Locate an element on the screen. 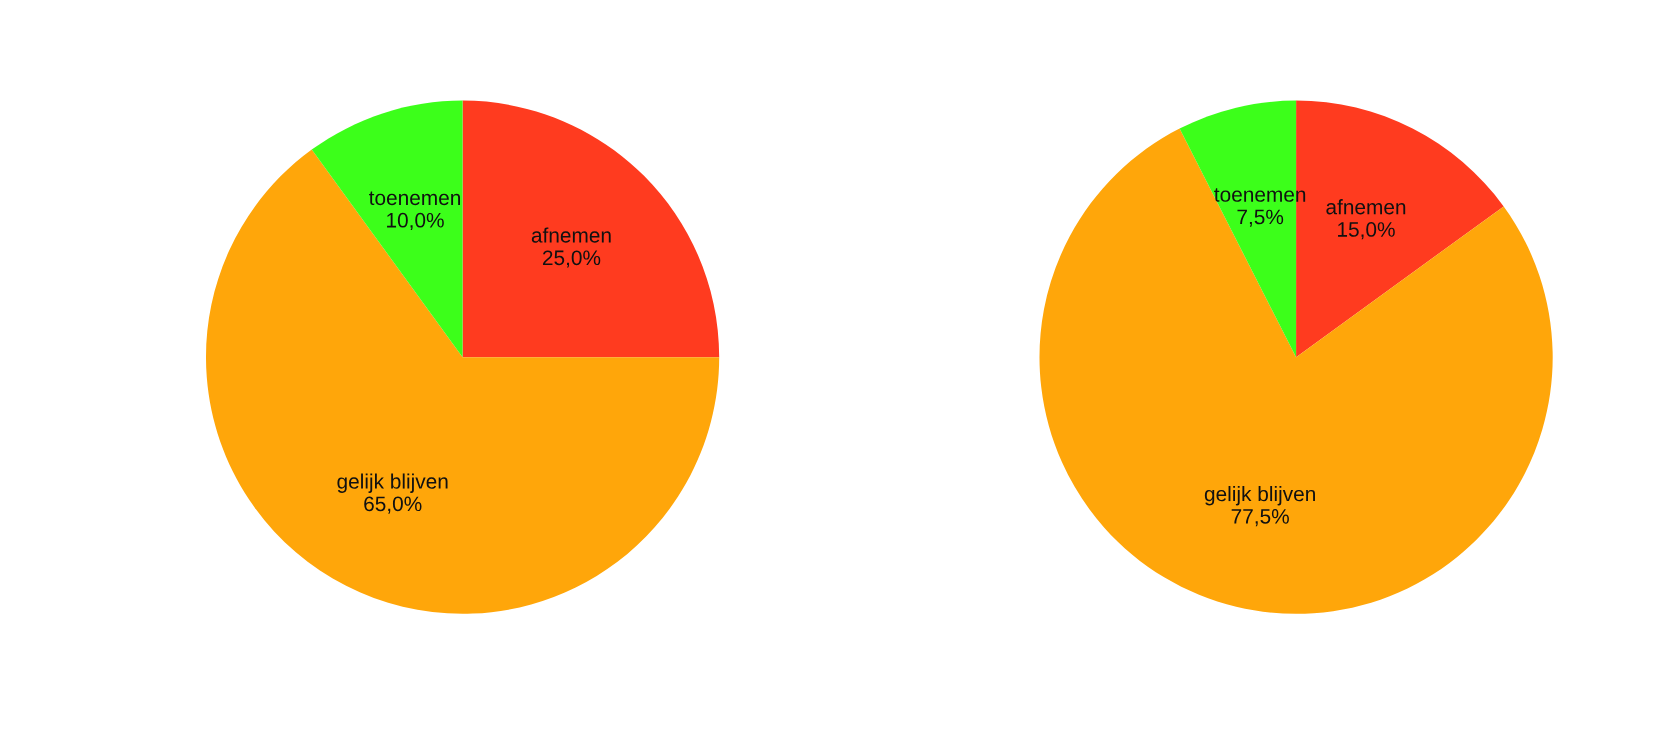 The width and height of the screenshot is (1667, 729). data-label: 65,0% is located at coordinates (393, 505).